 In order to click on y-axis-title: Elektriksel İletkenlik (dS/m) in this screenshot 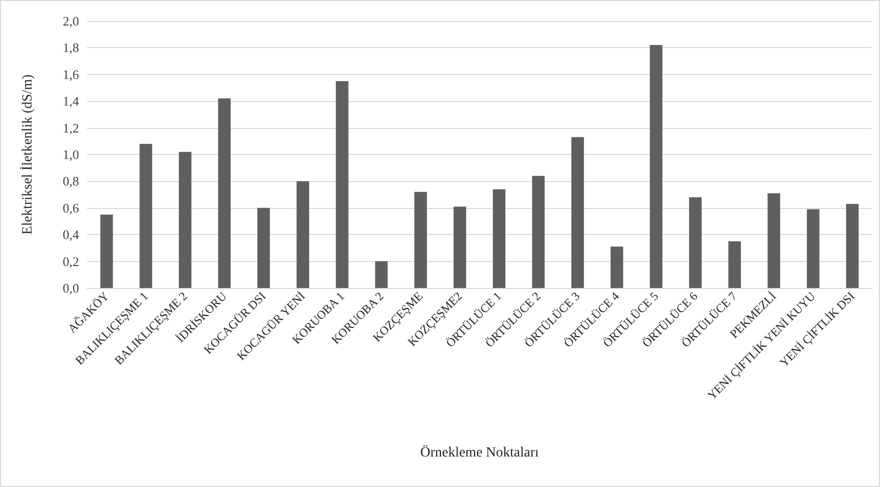, I will do `click(28, 154)`.